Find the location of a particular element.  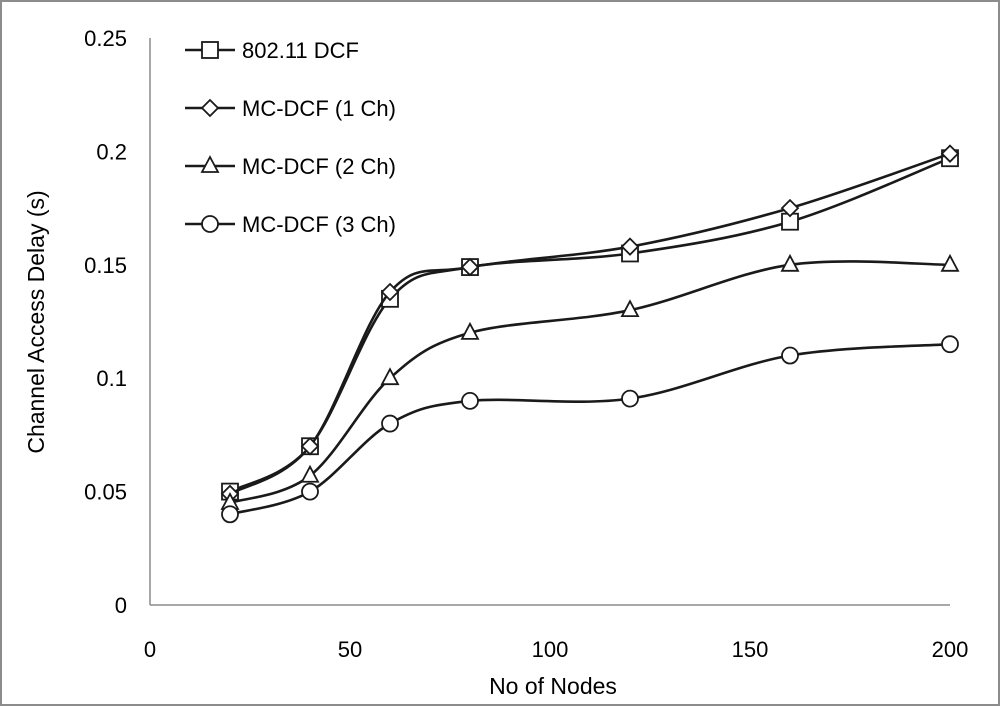

x-tick-label: 100 is located at coordinates (550, 649).